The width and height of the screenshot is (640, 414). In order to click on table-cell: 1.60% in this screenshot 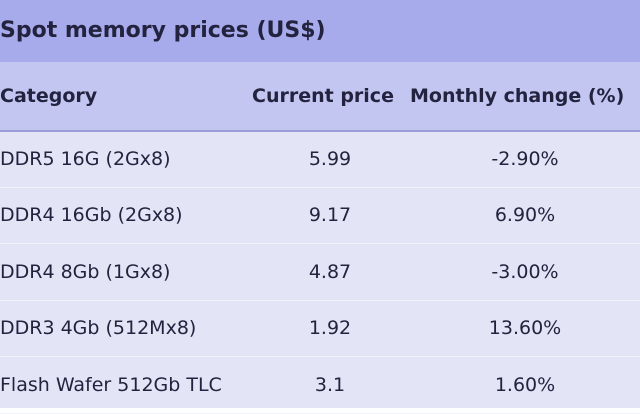, I will do `click(525, 384)`.